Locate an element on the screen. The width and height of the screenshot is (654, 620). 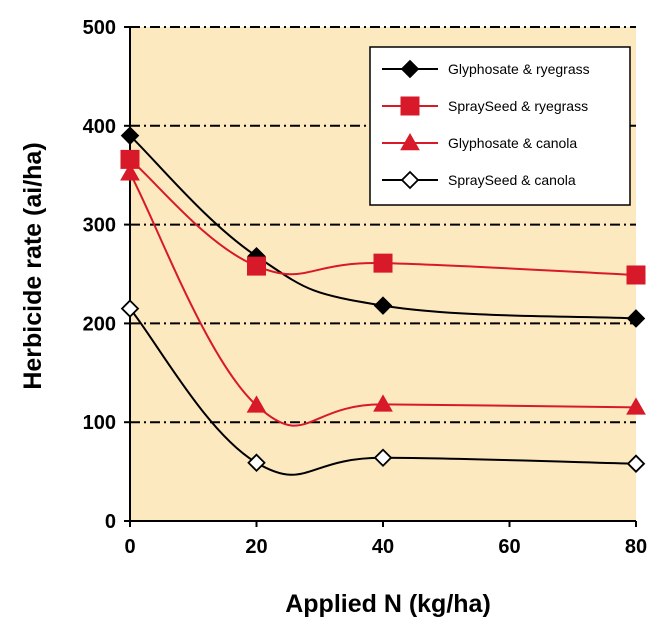
y-tick-label-100: 100 is located at coordinates (99, 423).